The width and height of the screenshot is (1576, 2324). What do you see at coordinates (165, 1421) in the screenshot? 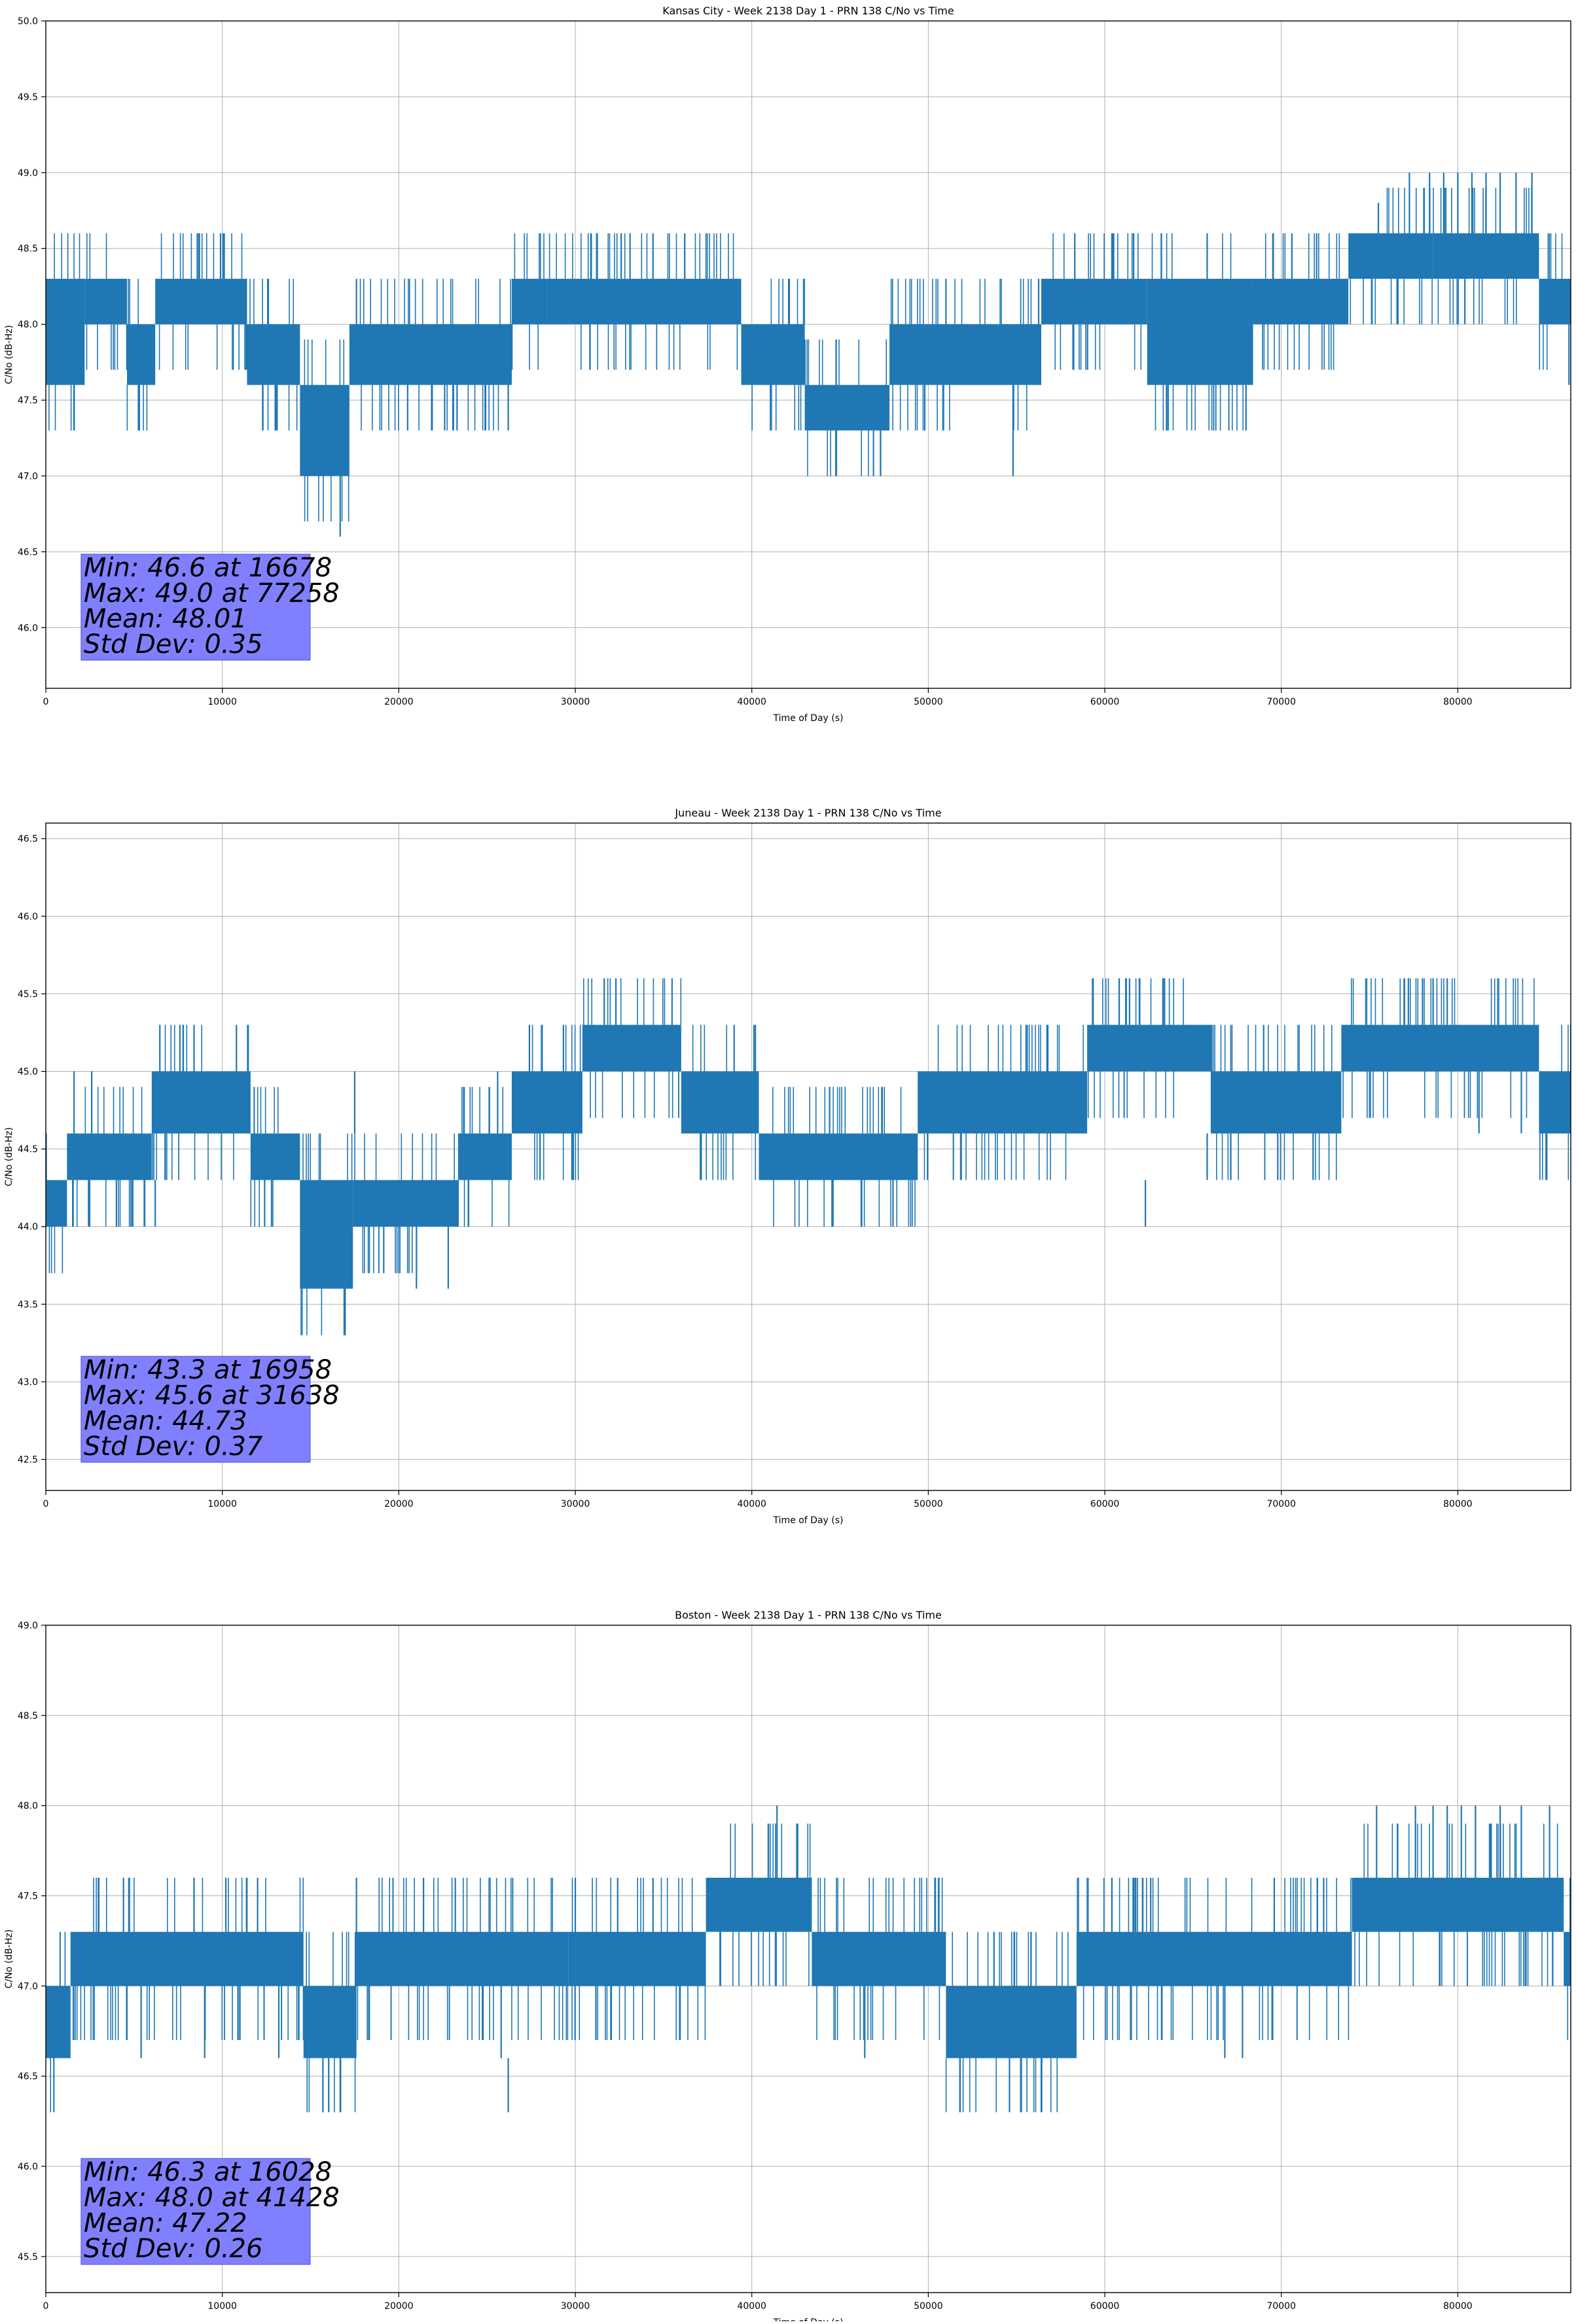
I see `stats-line: Mean: 44.73` at bounding box center [165, 1421].